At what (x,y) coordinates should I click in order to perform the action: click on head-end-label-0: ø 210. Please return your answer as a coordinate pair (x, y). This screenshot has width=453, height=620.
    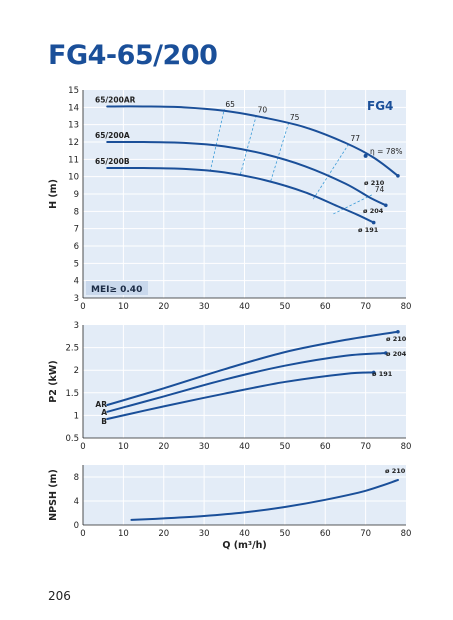
    Looking at the image, I should click on (374, 183).